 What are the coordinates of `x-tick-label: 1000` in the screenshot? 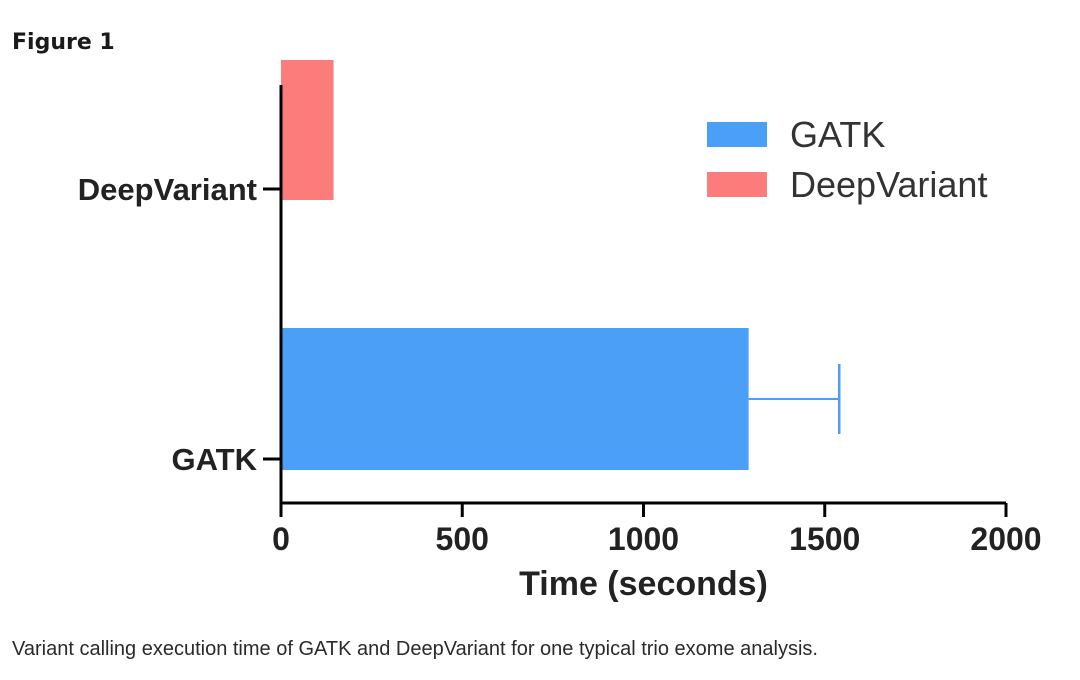 It's located at (643, 539).